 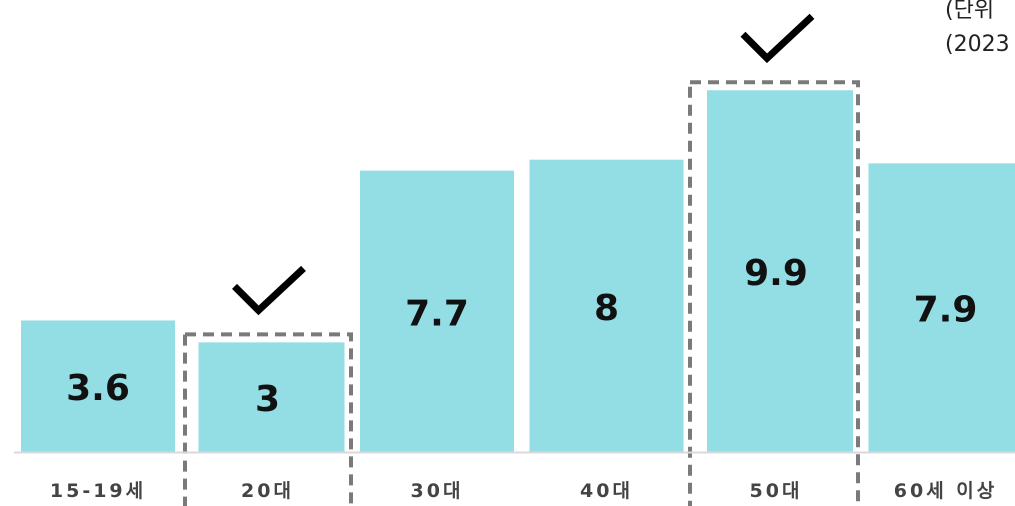 I want to click on bar-value-label: 3.6, so click(x=98, y=388).